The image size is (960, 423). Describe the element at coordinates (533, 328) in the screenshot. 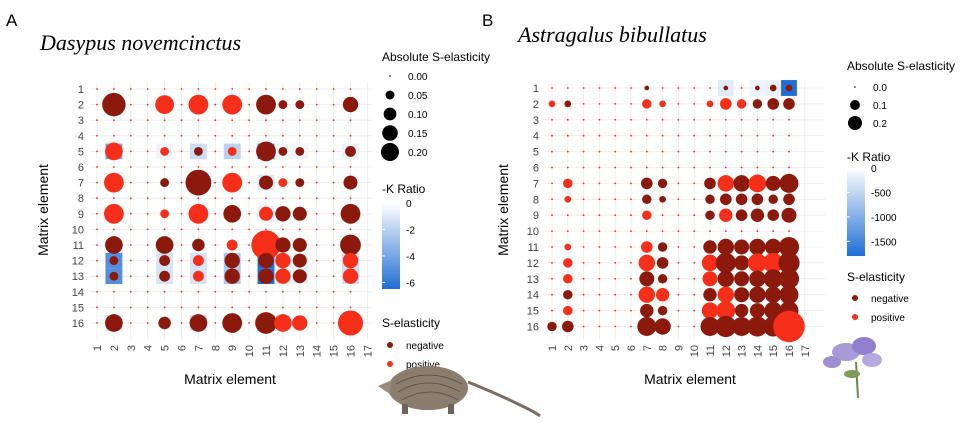

I see `y-tick-label: 16` at that location.